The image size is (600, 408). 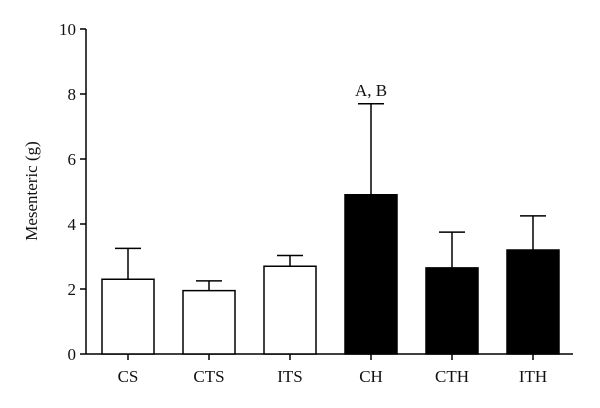 What do you see at coordinates (72, 289) in the screenshot?
I see `y-tick-label: 2` at bounding box center [72, 289].